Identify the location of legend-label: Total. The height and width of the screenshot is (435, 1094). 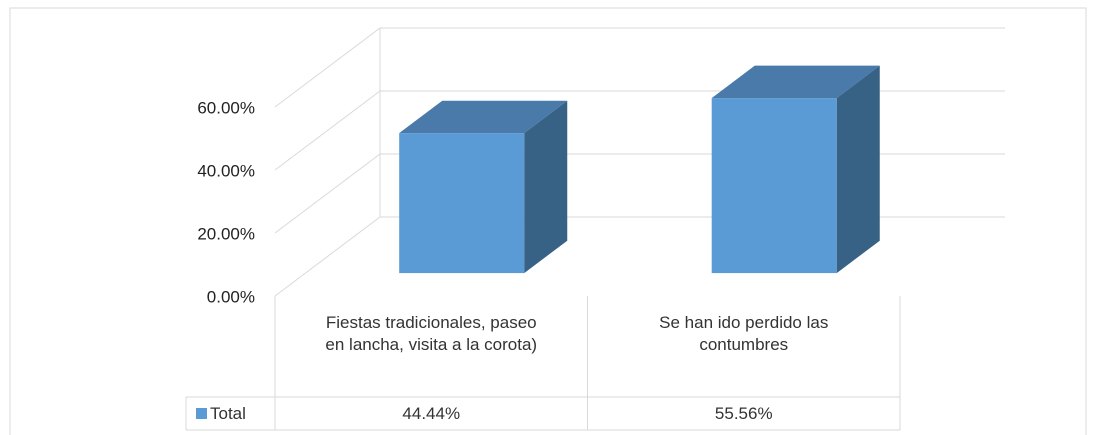
(228, 413).